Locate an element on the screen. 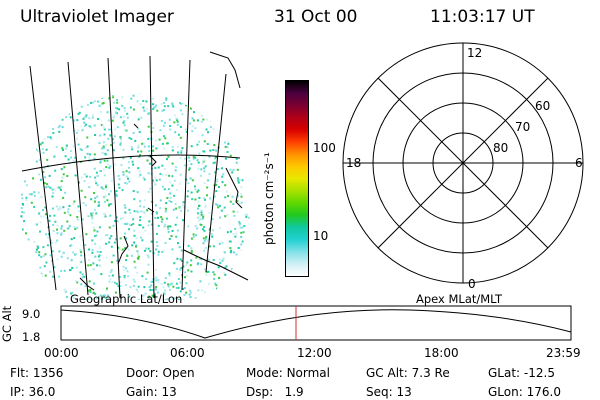 This screenshot has width=600, height=400. altitude-timeline-plot is located at coordinates (316, 323).